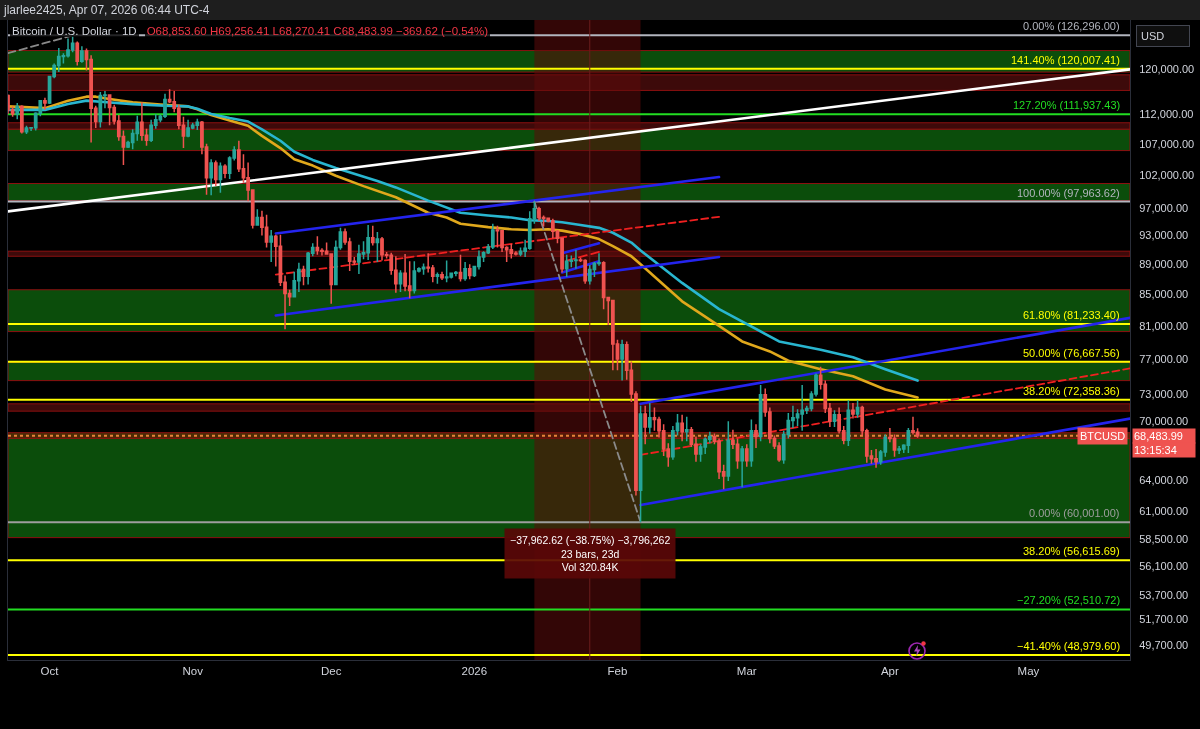 The width and height of the screenshot is (1200, 729). I want to click on text: 68,483.99, so click(1158, 436).